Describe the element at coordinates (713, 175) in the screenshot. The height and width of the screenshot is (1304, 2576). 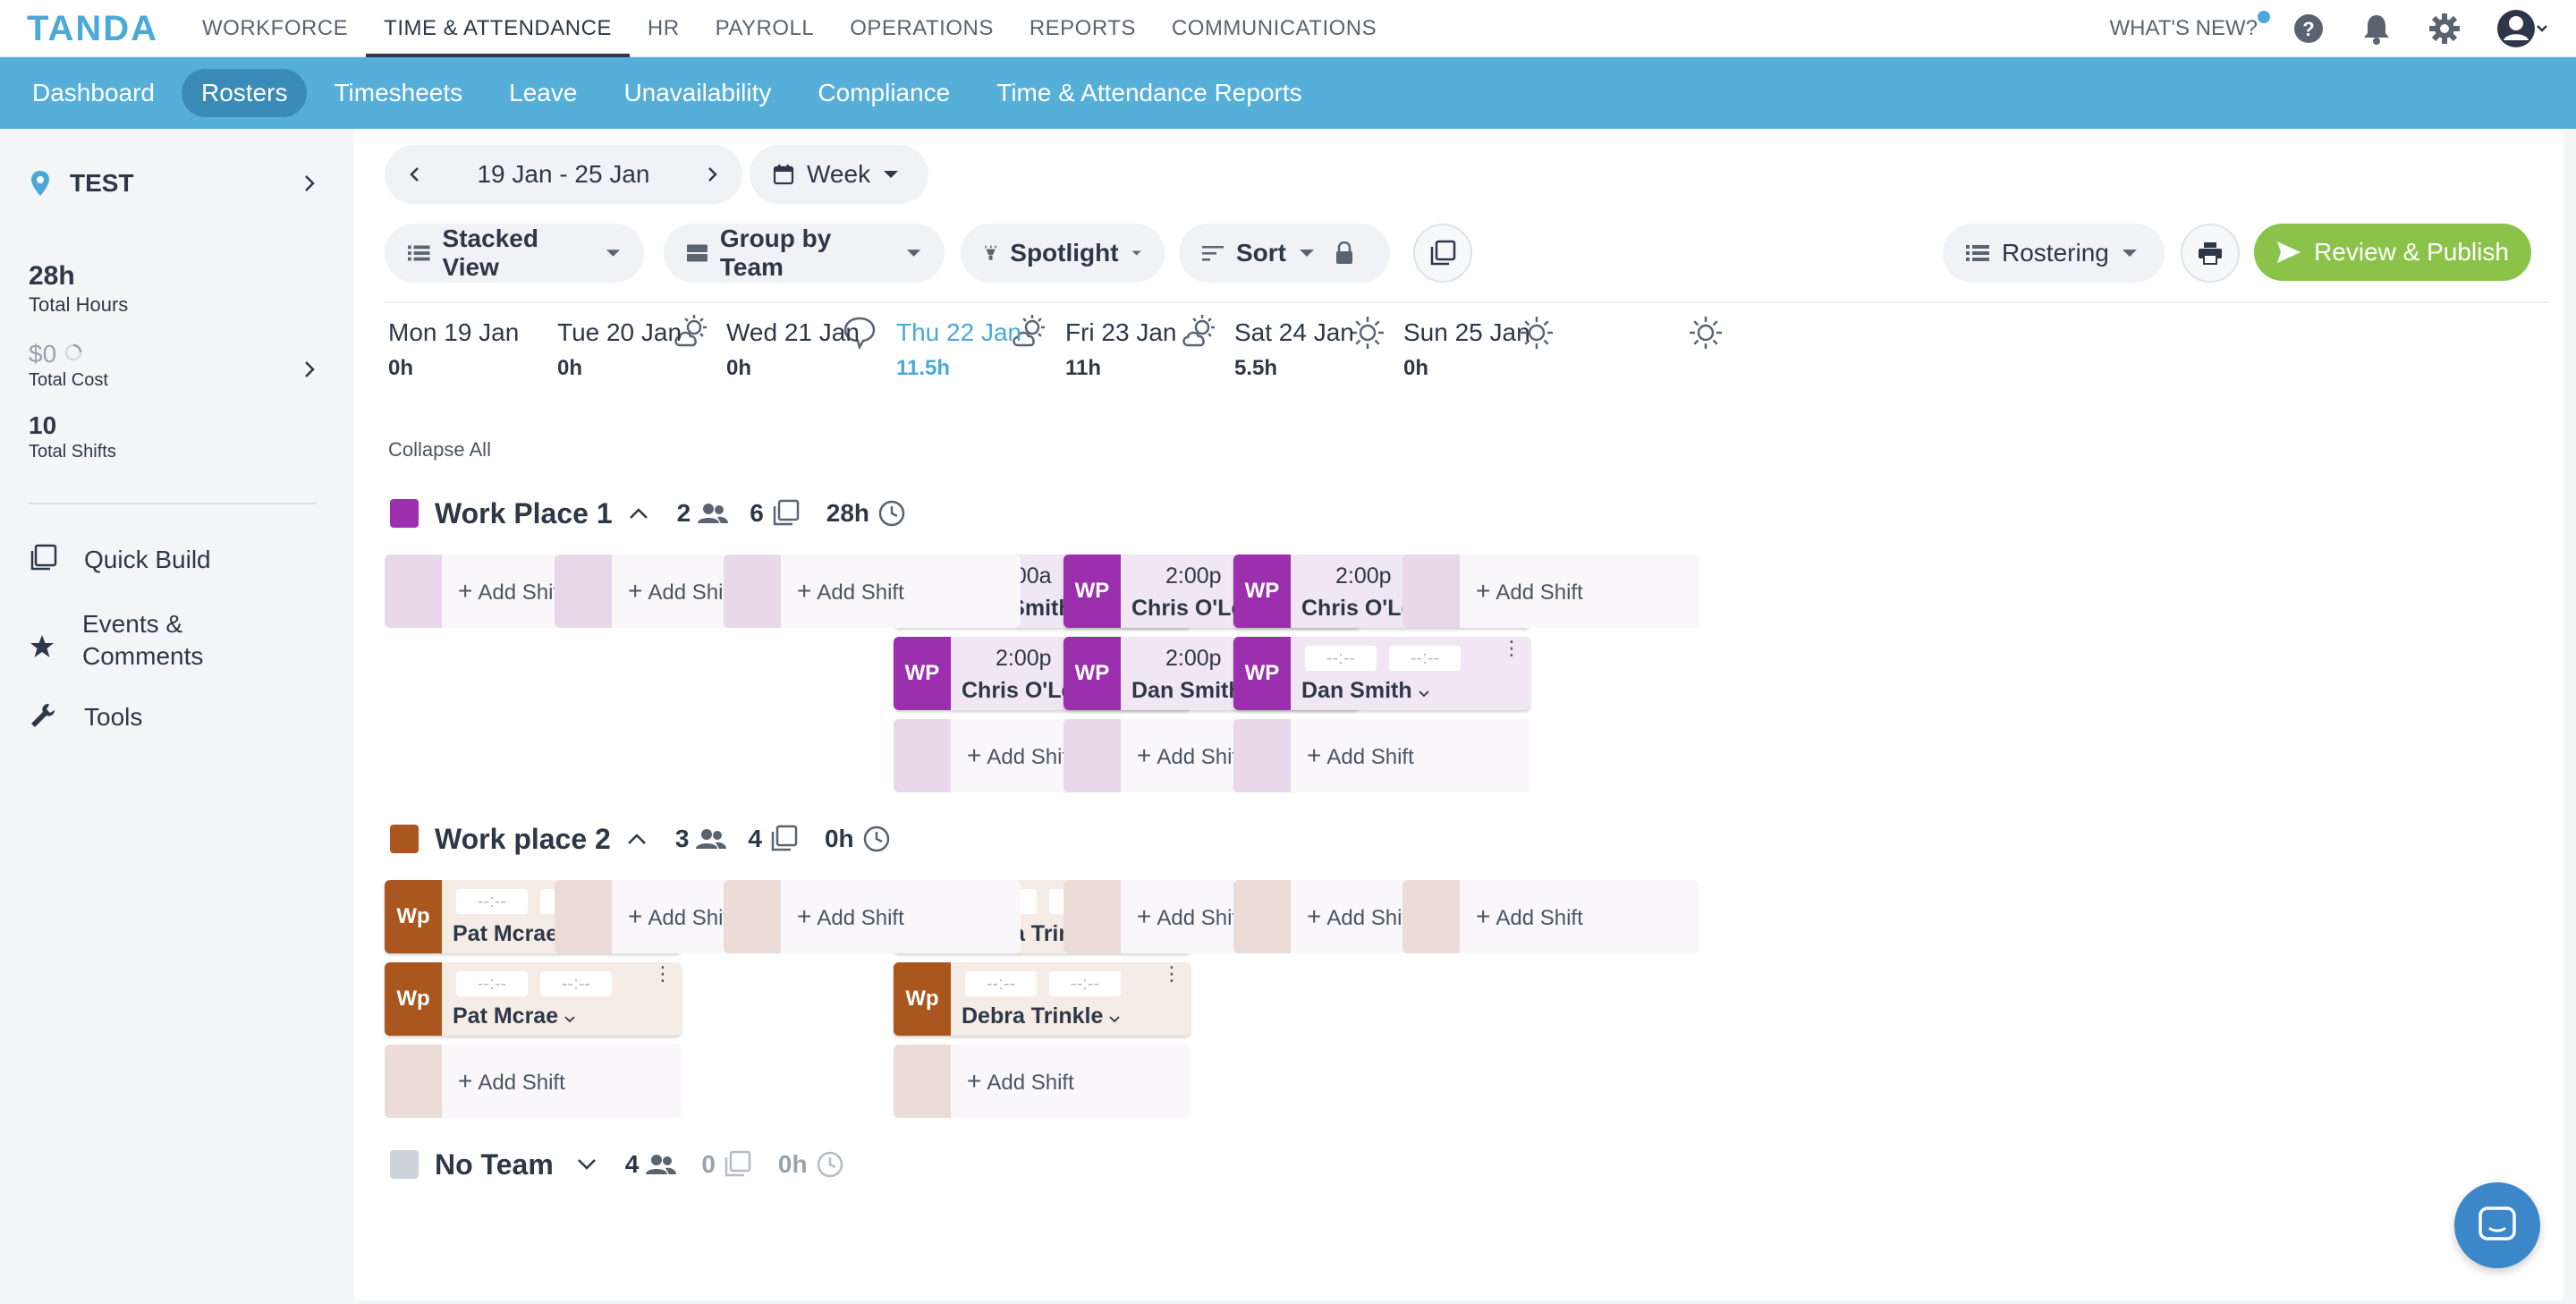
I see `chevron-right-icon` at that location.